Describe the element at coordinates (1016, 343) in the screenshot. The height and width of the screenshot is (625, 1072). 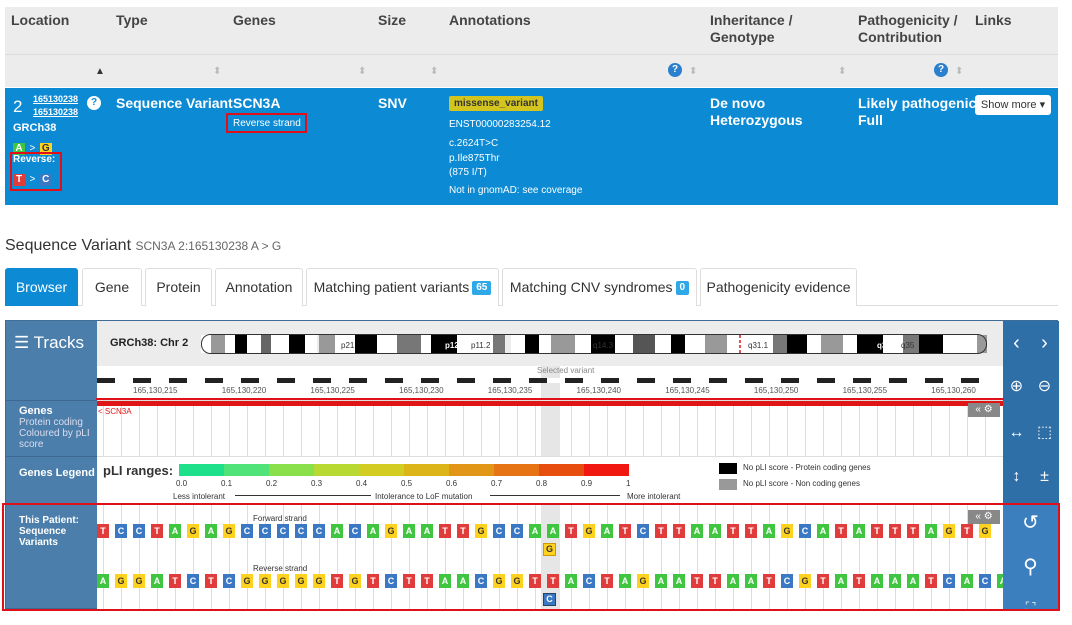
I see `scroll-left-icon: ‹` at that location.